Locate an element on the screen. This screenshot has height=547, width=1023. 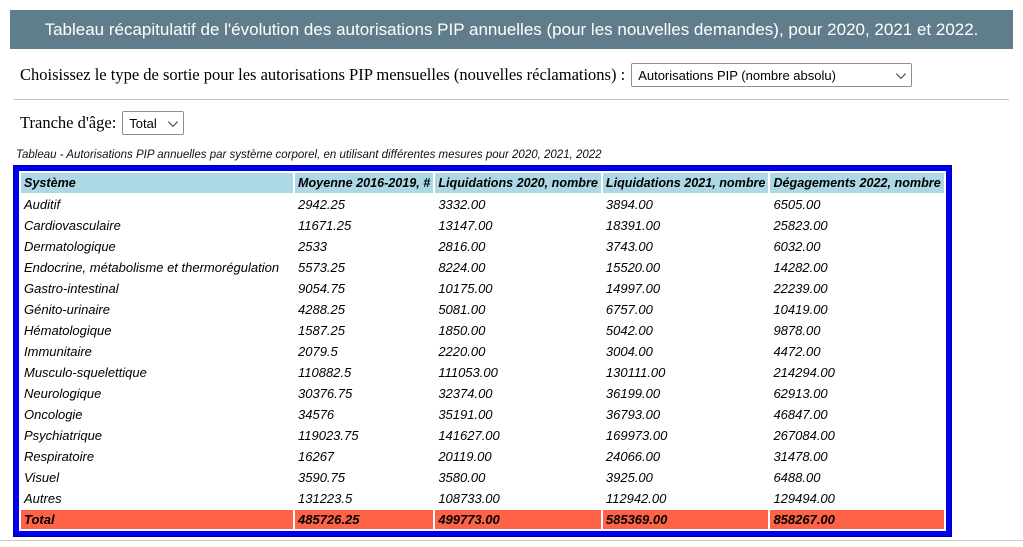
horizontal-divider is located at coordinates (511, 99).